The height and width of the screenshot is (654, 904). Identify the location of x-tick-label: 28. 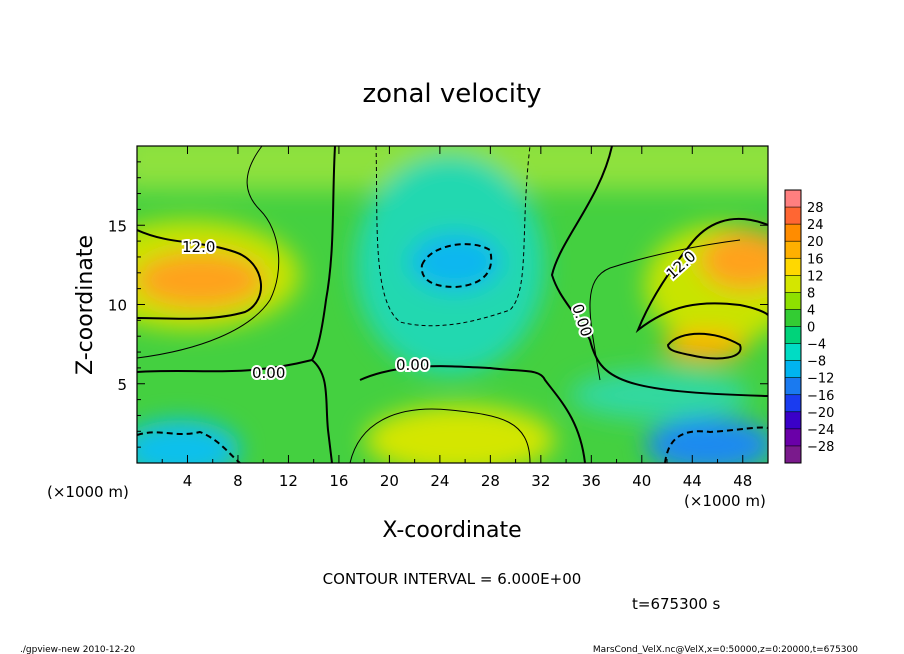
(490, 481).